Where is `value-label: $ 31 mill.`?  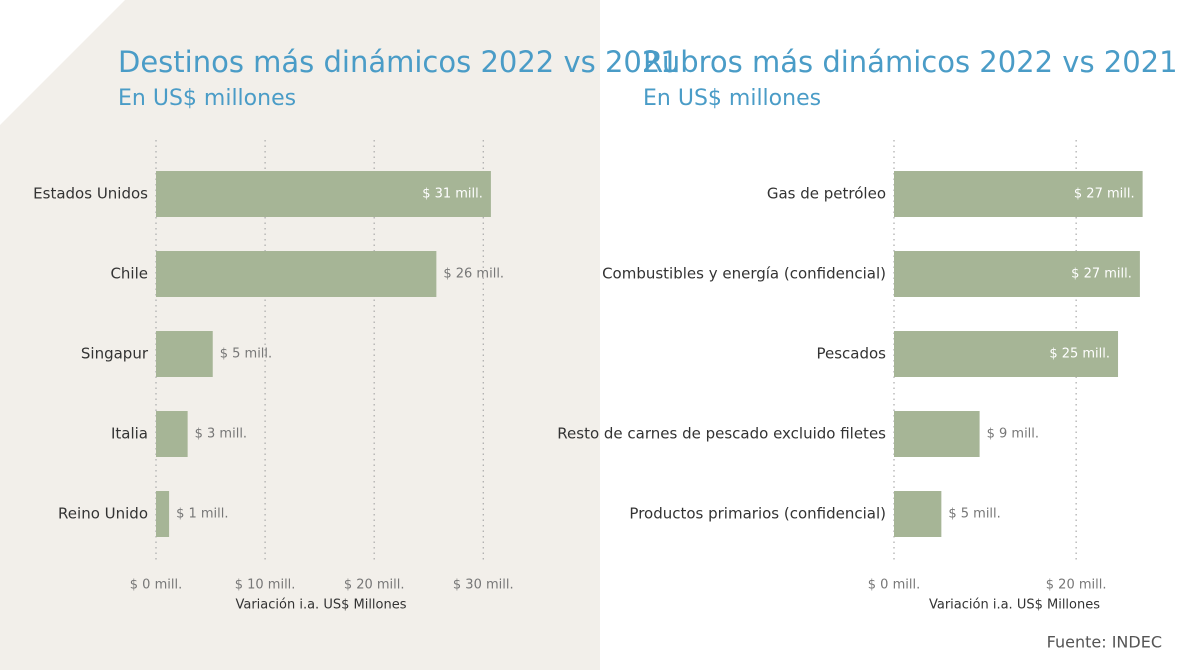
value-label: $ 31 mill. is located at coordinates (452, 194).